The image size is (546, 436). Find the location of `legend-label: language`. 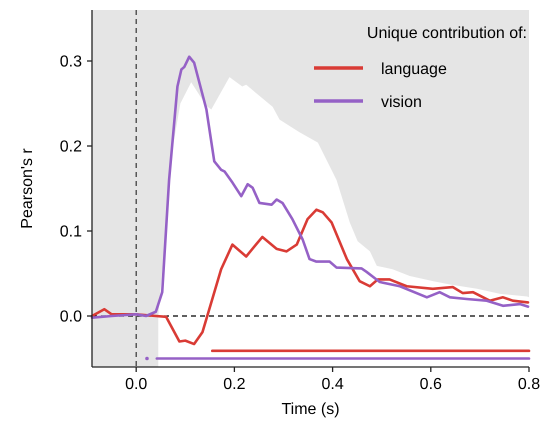

legend-label: language is located at coordinates (414, 69).